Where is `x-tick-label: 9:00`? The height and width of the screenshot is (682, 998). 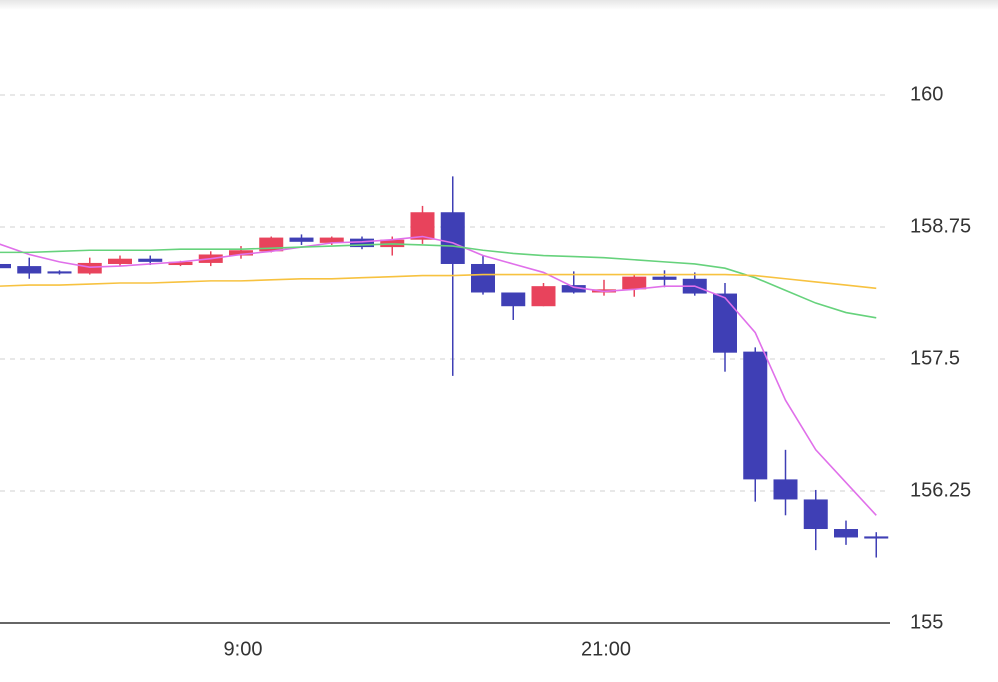
x-tick-label: 9:00 is located at coordinates (243, 649).